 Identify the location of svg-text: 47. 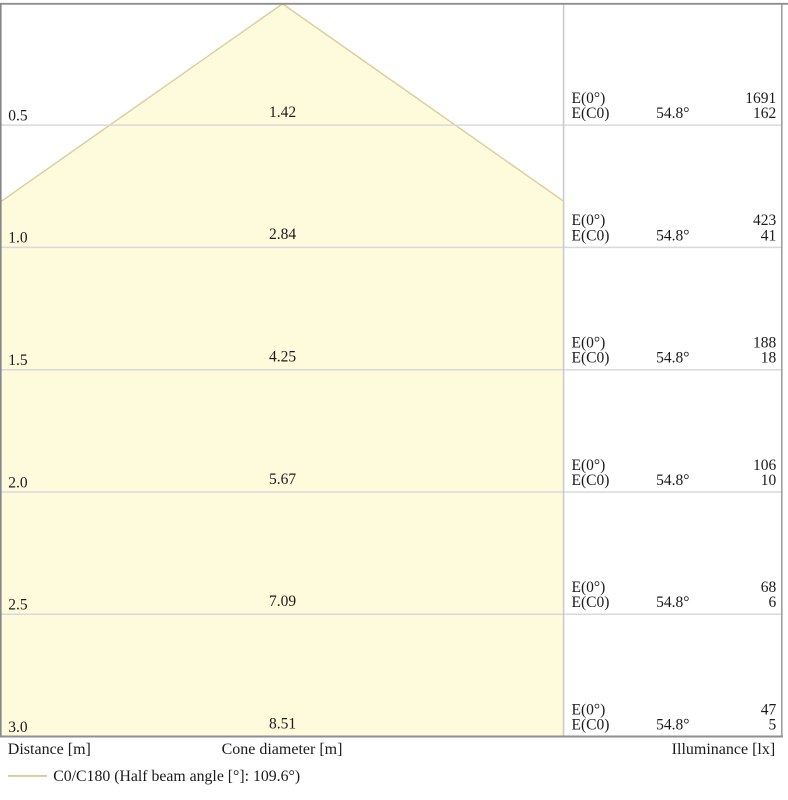
(769, 709).